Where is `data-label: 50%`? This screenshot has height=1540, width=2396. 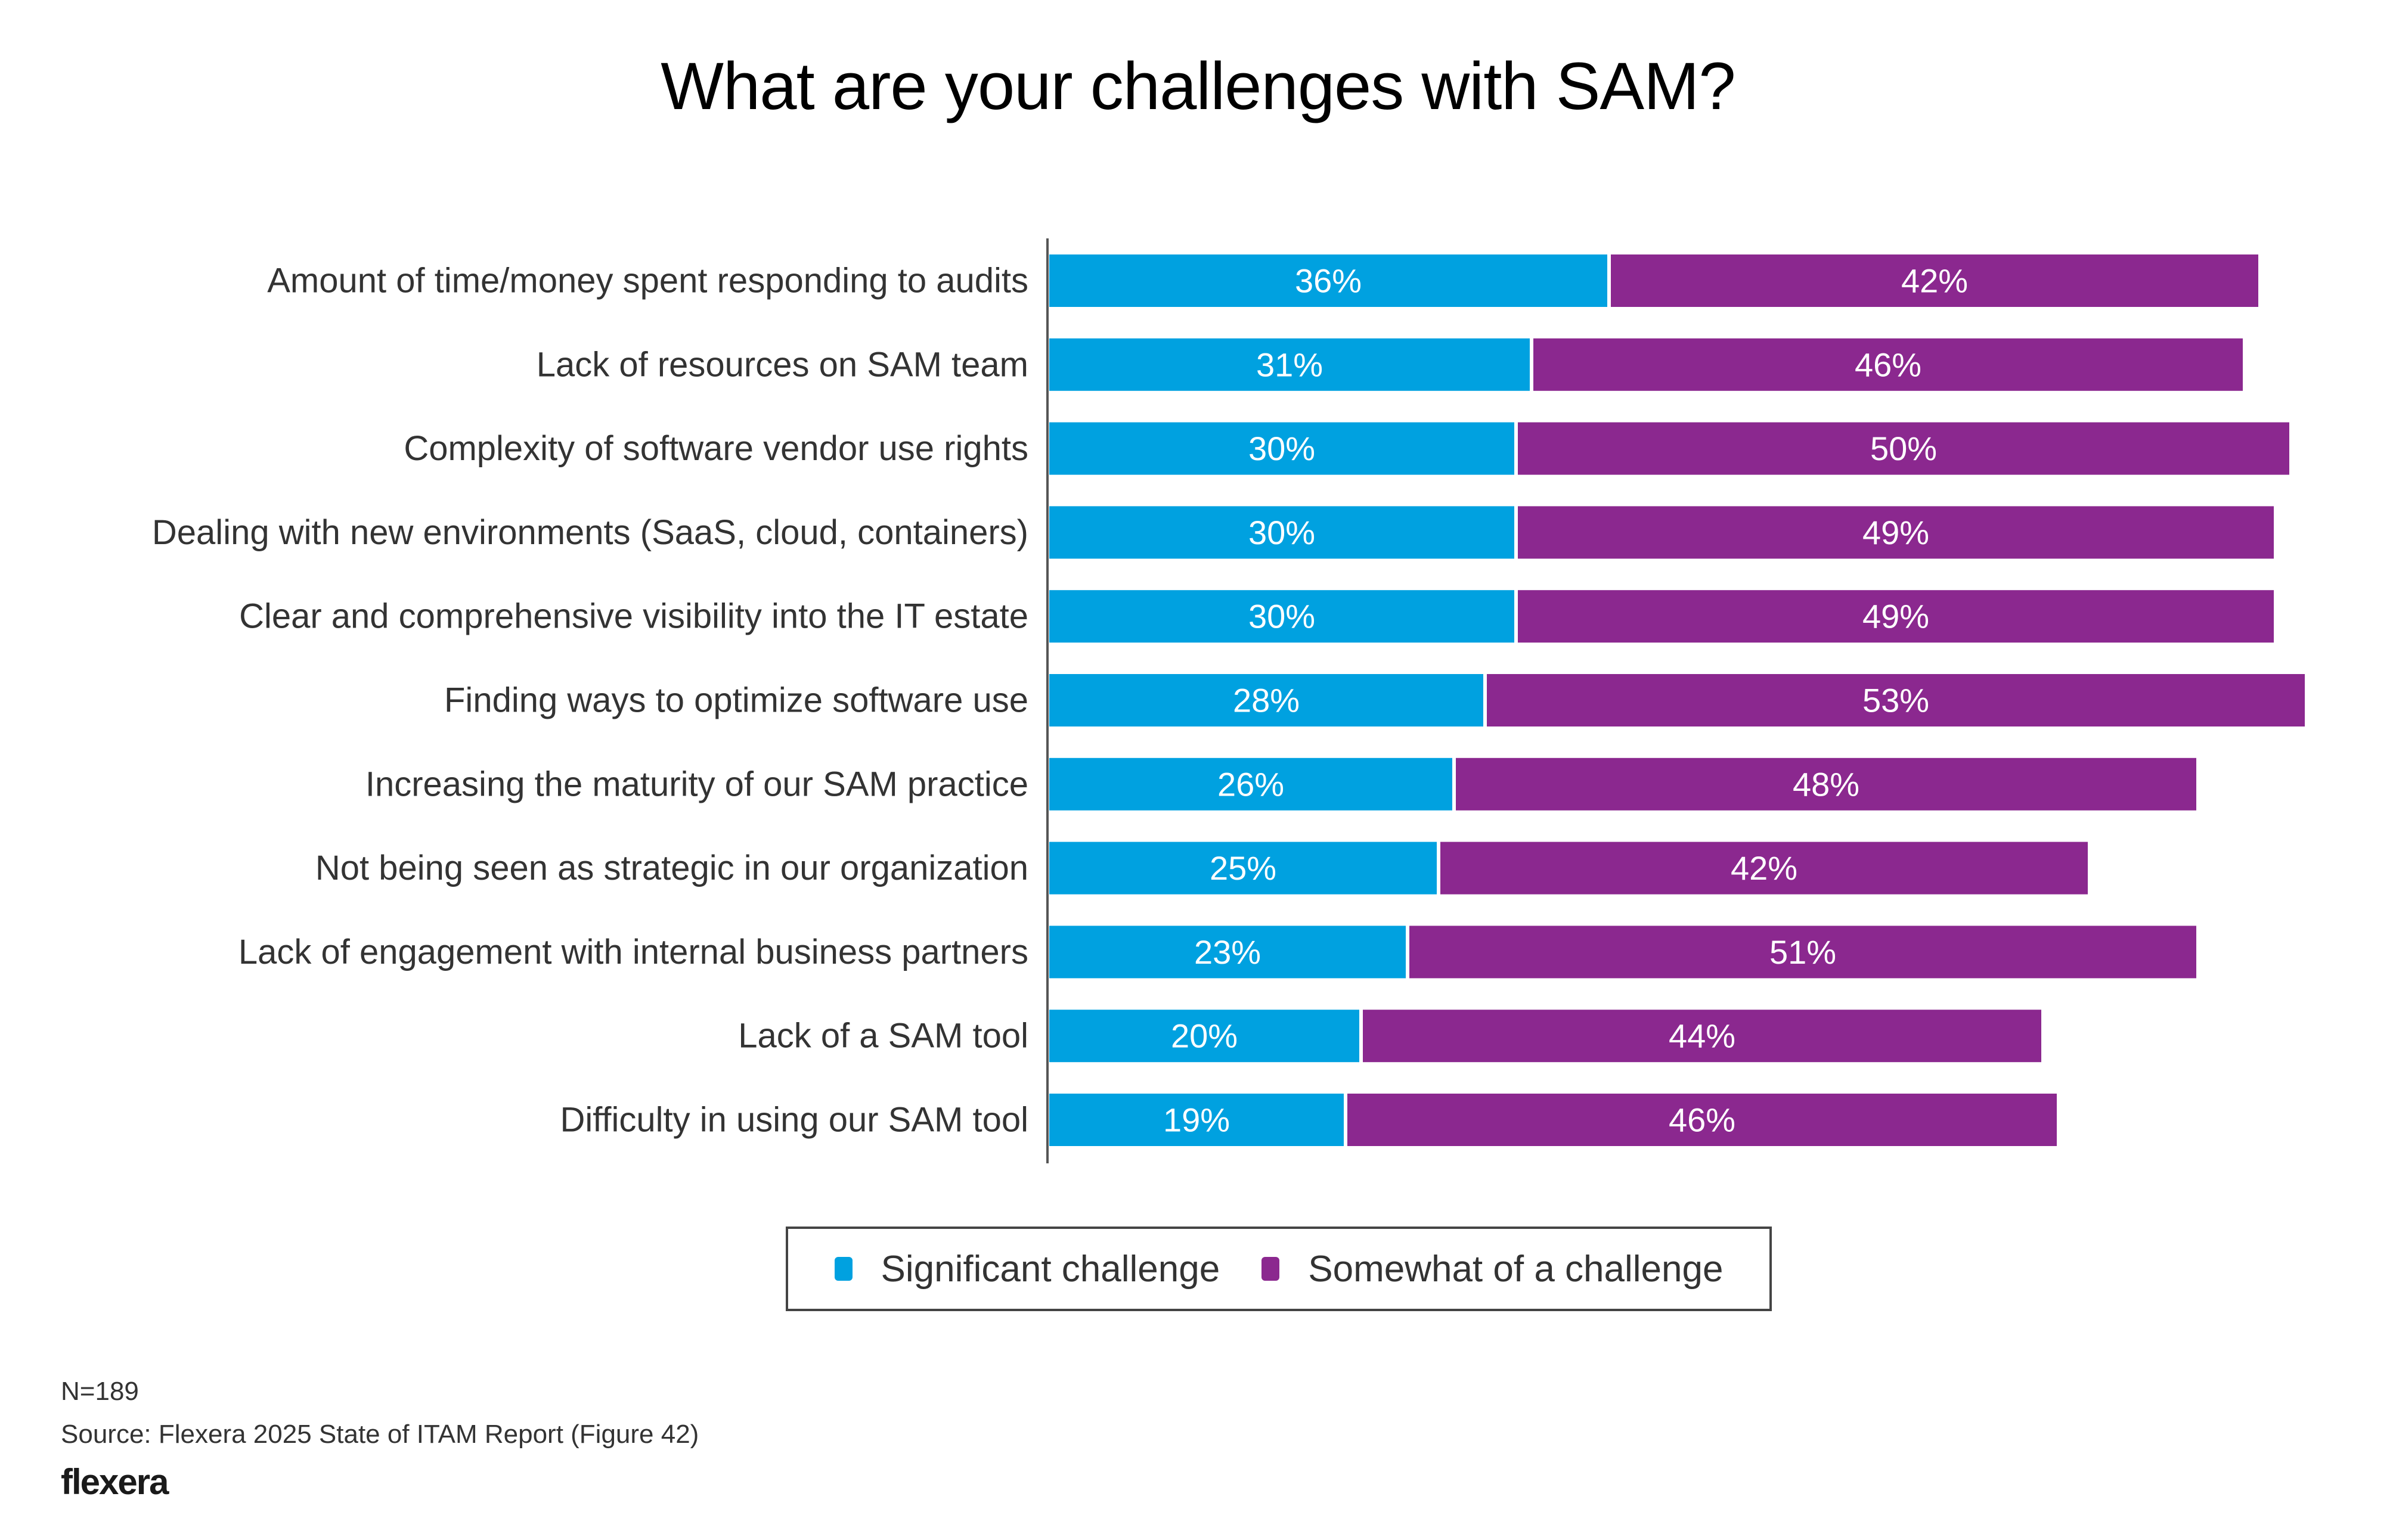 data-label: 50% is located at coordinates (1903, 448).